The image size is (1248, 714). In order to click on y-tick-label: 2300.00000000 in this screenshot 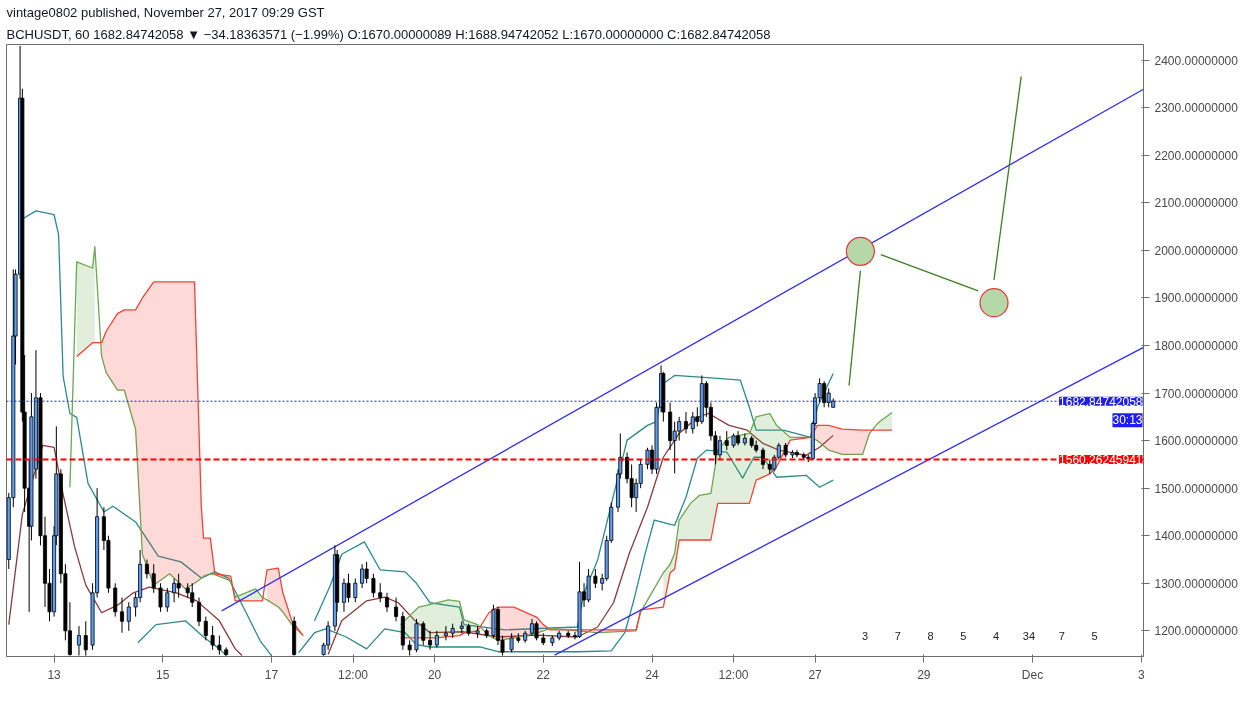, I will do `click(1196, 108)`.